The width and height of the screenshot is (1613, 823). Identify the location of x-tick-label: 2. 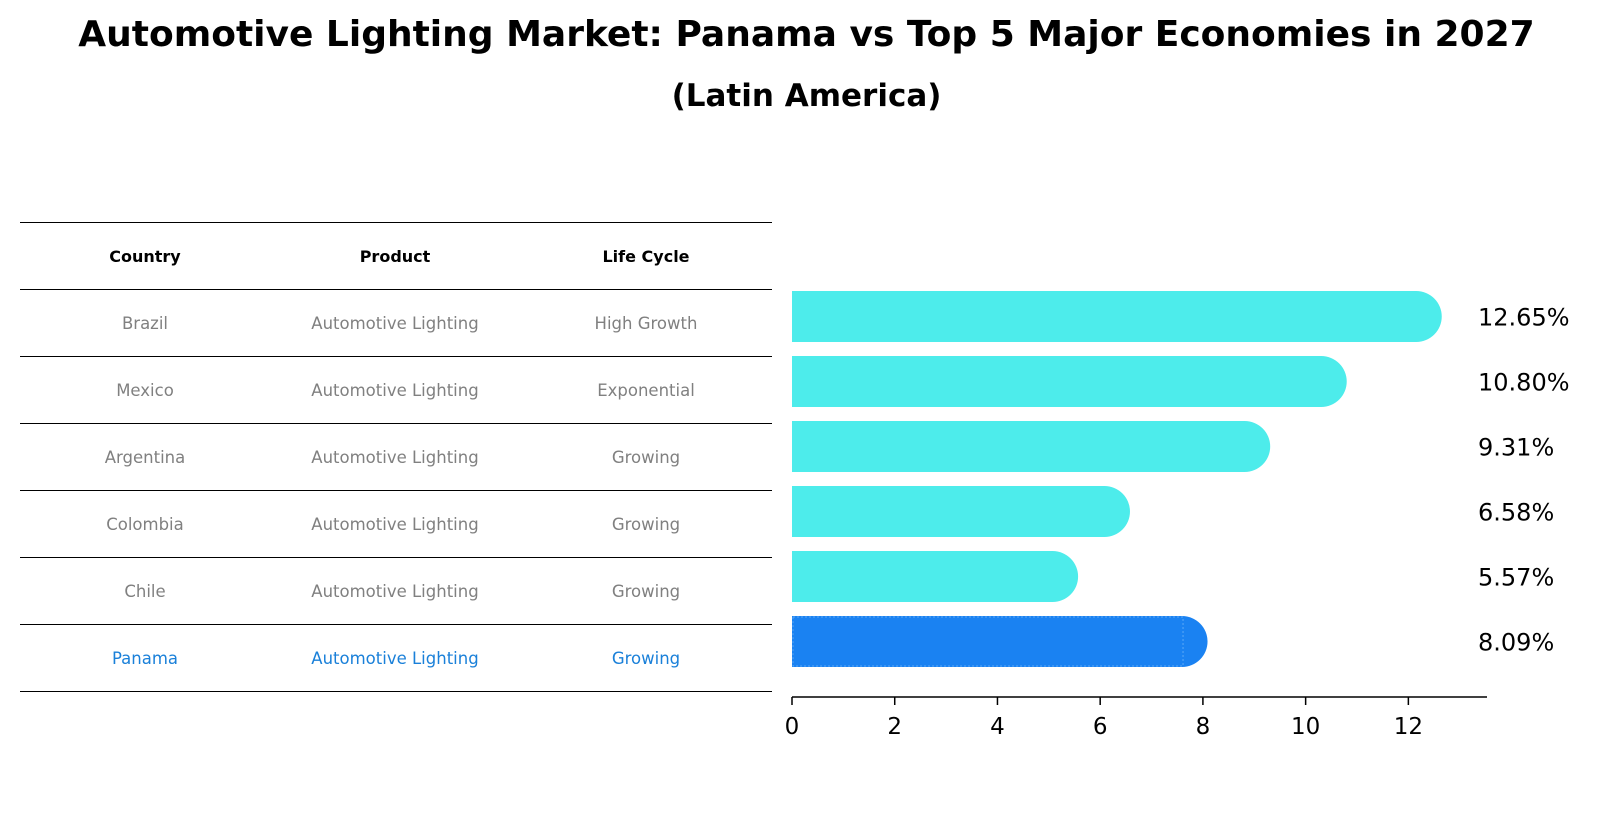
(894, 727).